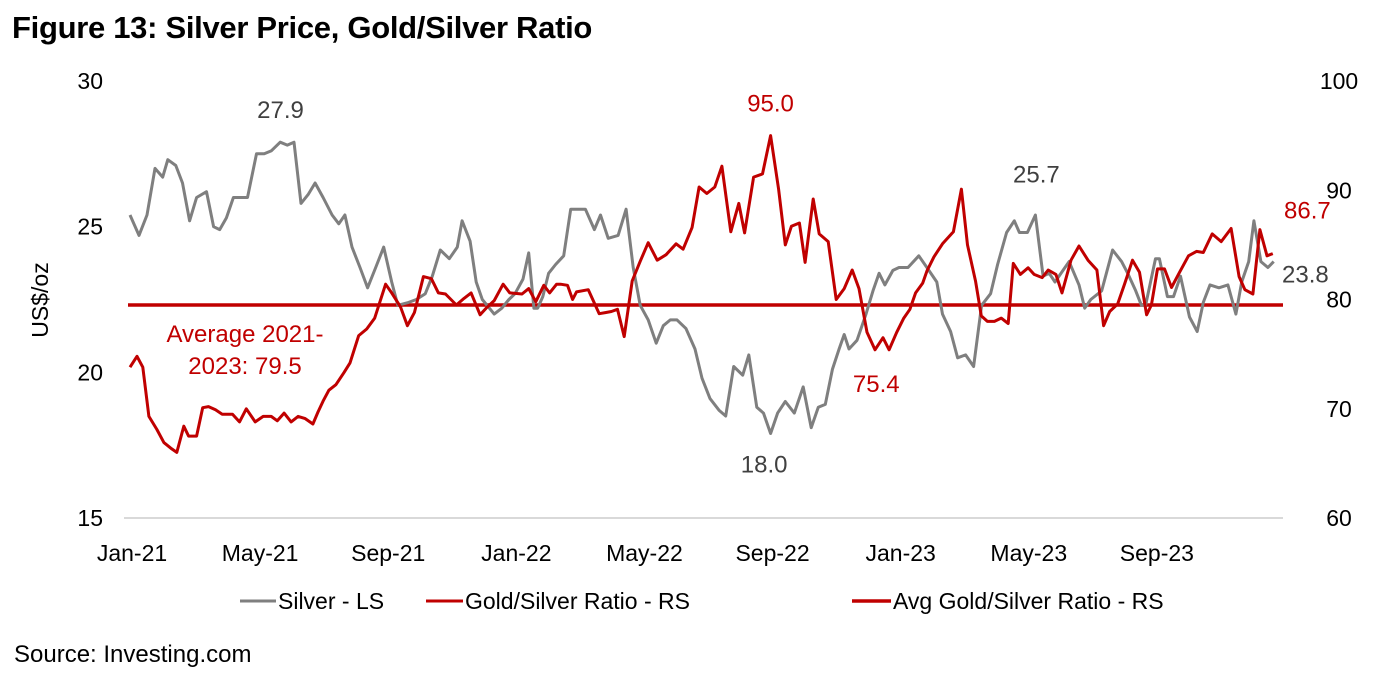 The height and width of the screenshot is (687, 1378). What do you see at coordinates (1339, 190) in the screenshot?
I see `right-y-tick-label: 90` at bounding box center [1339, 190].